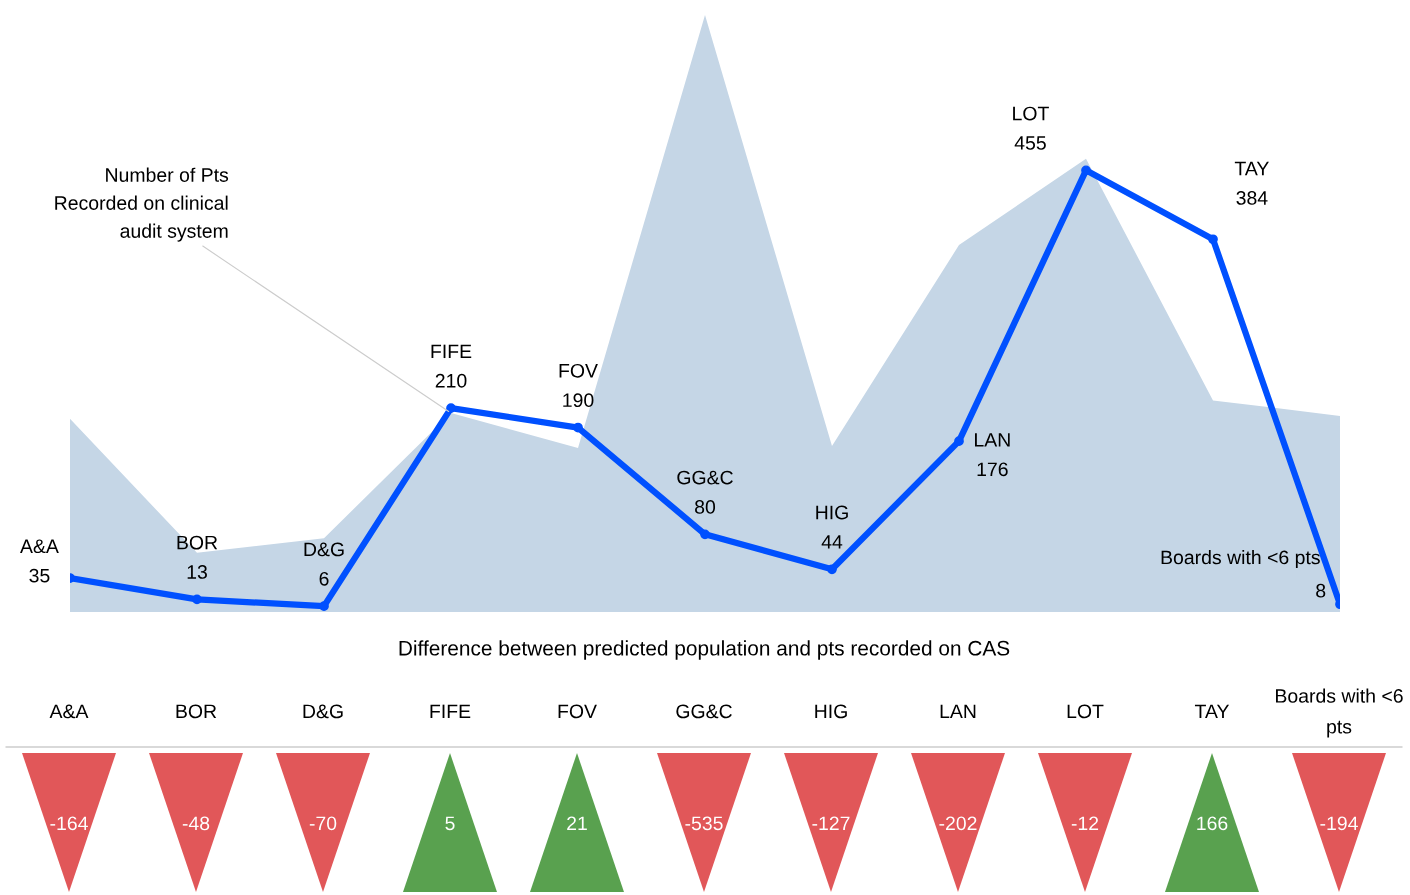 The height and width of the screenshot is (895, 1410). What do you see at coordinates (142, 204) in the screenshot?
I see `annotation: Number of Pts Recorded on clinical audit system` at bounding box center [142, 204].